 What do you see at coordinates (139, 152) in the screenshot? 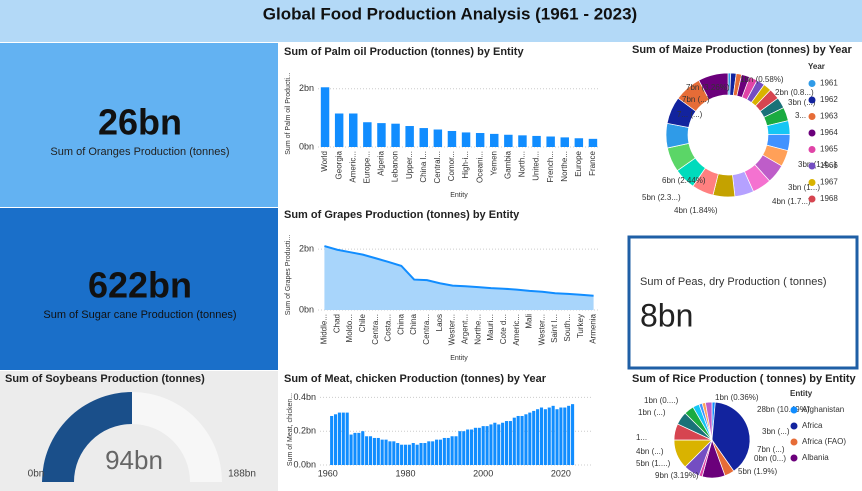
I see `card-label: Sum of Oranges Production (tonnes)` at bounding box center [139, 152].